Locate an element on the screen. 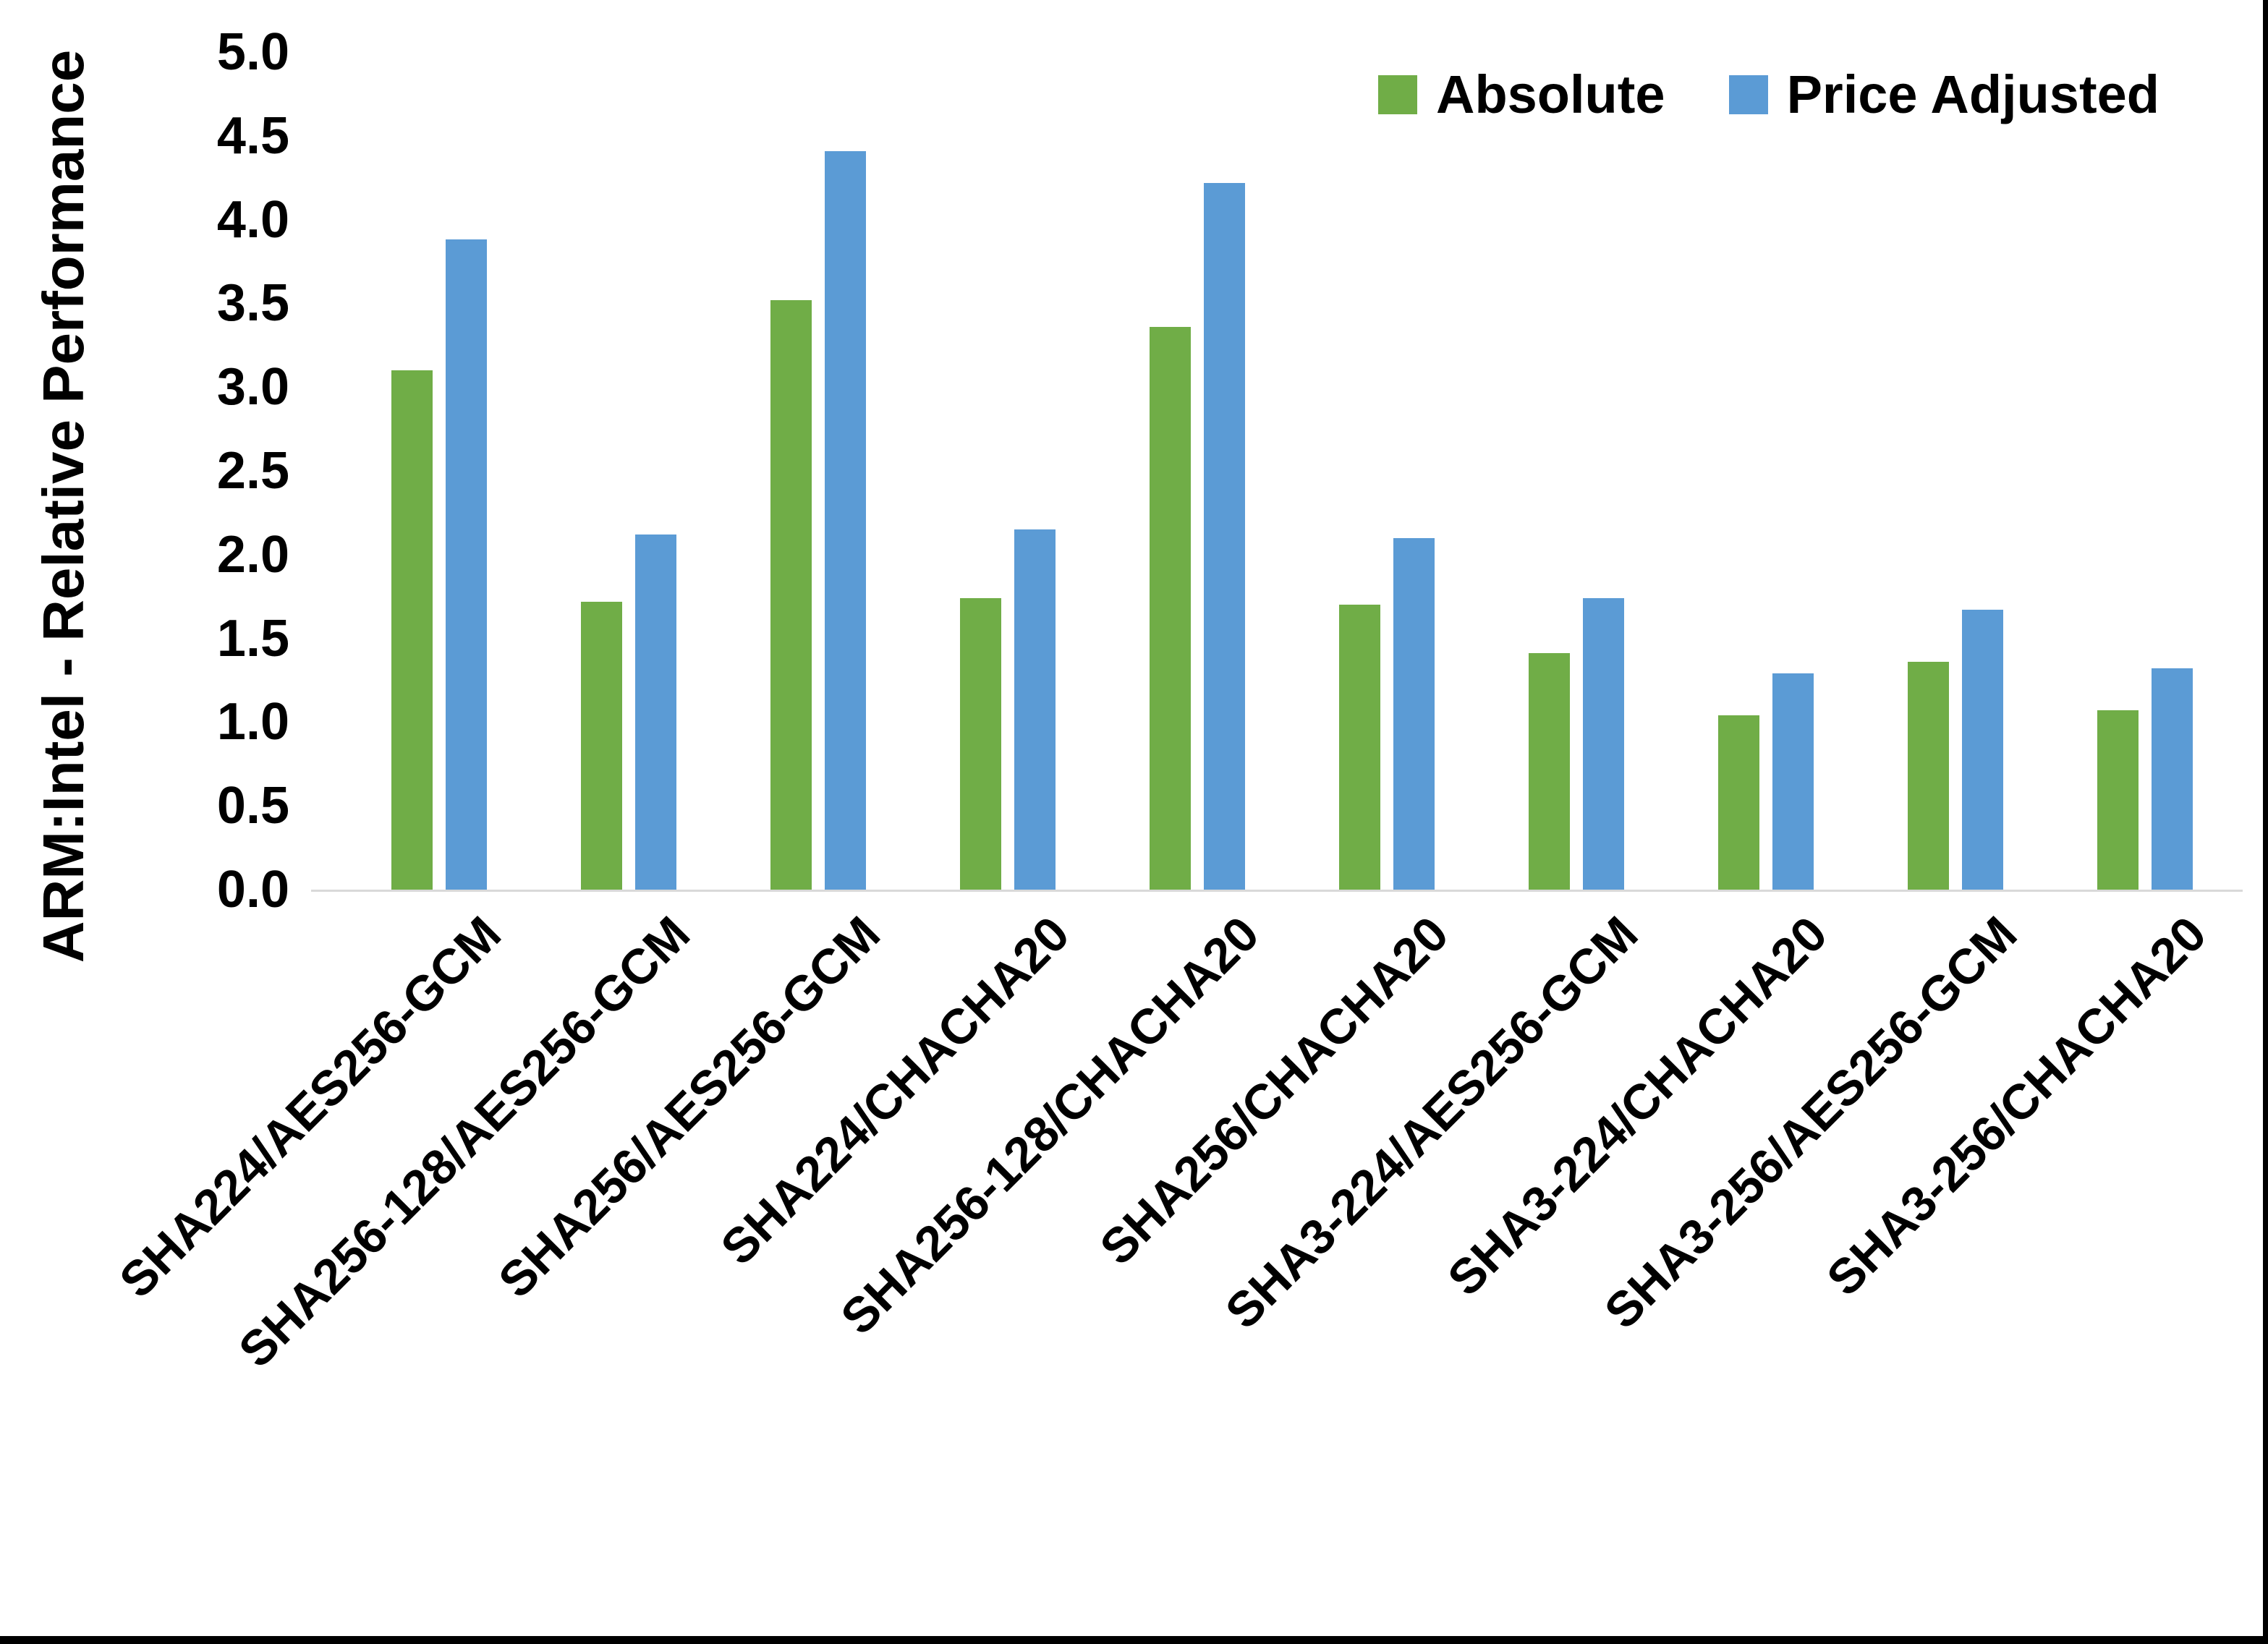 This screenshot has height=1644, width=2268. bar-price-adjusted-SHA224/CHACHA20 is located at coordinates (1035, 709).